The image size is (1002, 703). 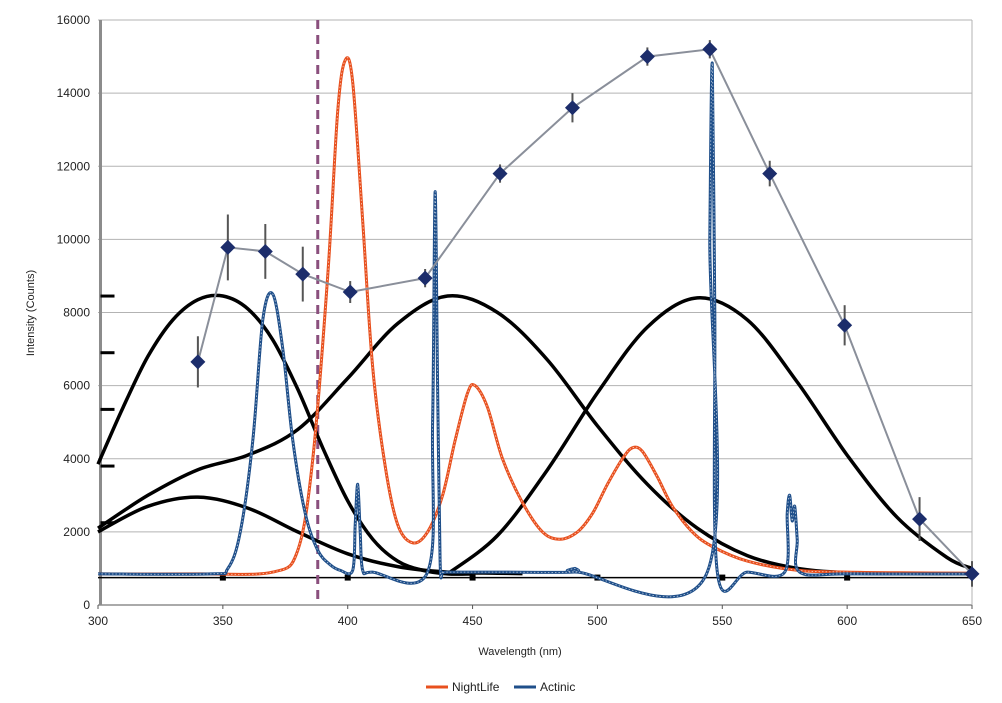 I want to click on y-tick-2000: 2000, so click(x=76, y=532).